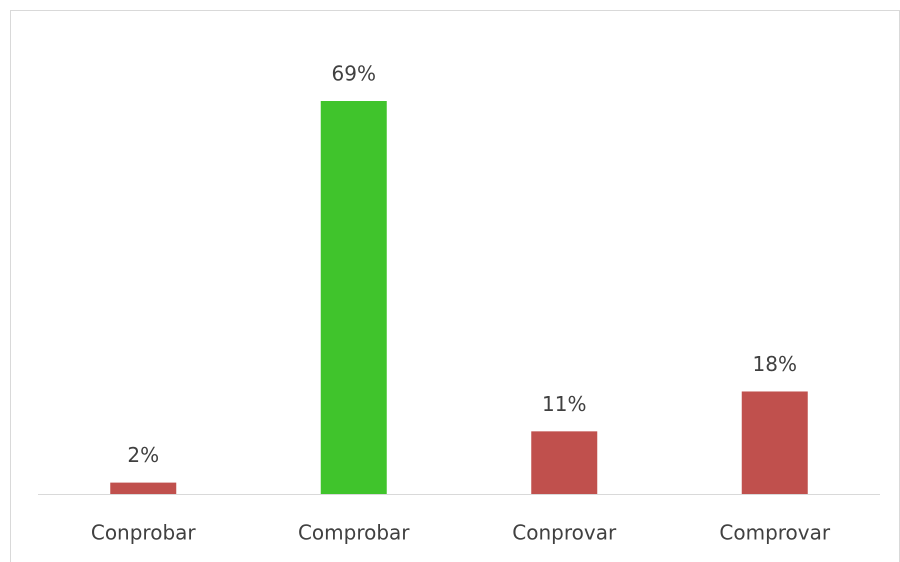 This screenshot has height=562, width=900. I want to click on data-label: 2%, so click(143, 455).